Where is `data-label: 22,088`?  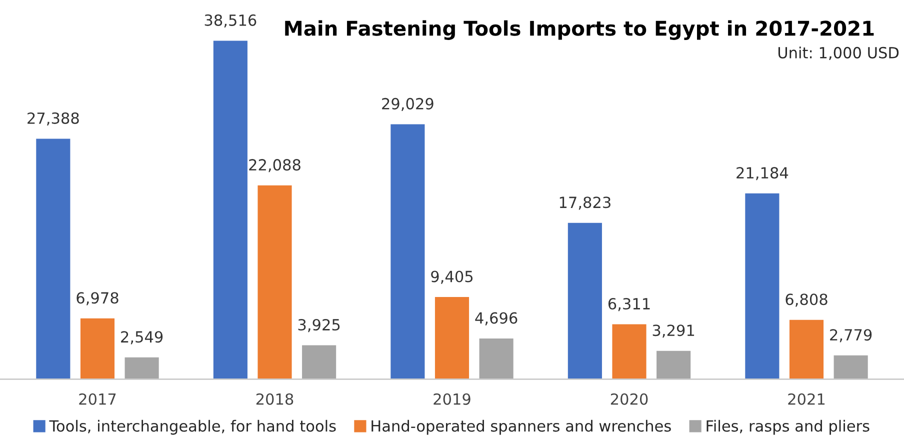
data-label: 22,088 is located at coordinates (274, 165).